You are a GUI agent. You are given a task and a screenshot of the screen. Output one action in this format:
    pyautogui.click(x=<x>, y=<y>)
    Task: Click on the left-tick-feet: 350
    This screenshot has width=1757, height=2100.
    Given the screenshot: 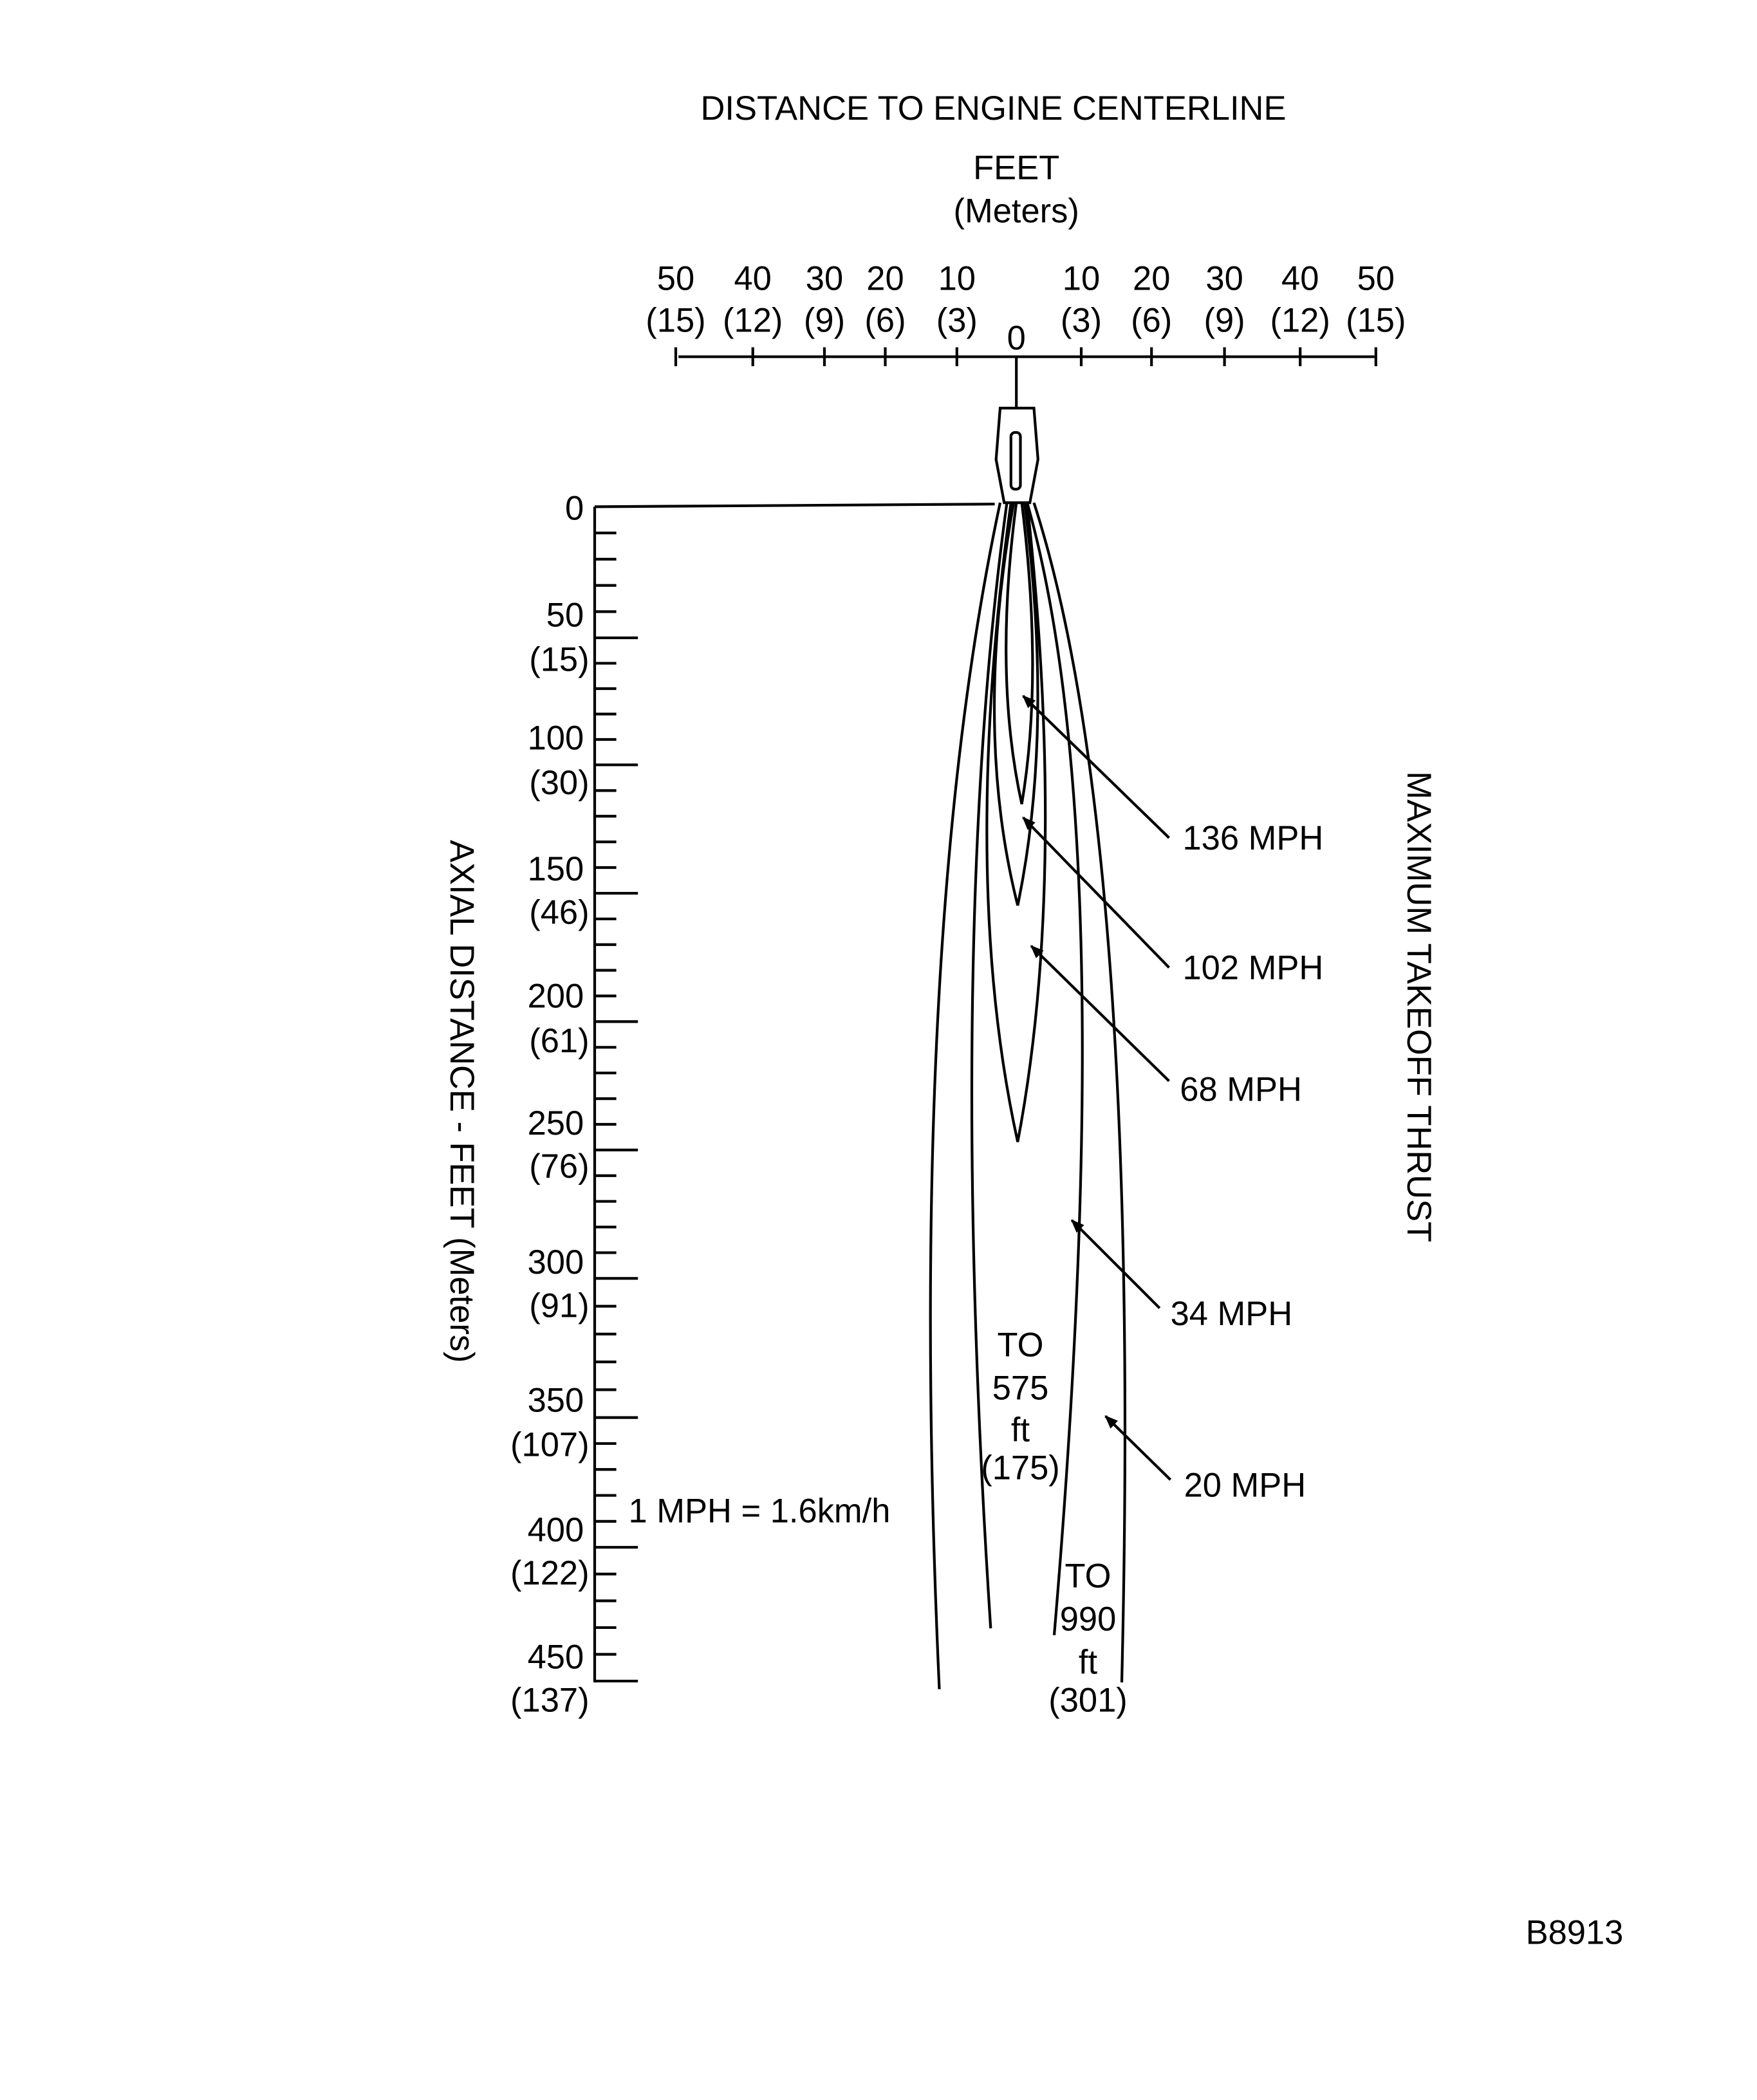 What is the action you would take?
    pyautogui.click(x=556, y=1400)
    